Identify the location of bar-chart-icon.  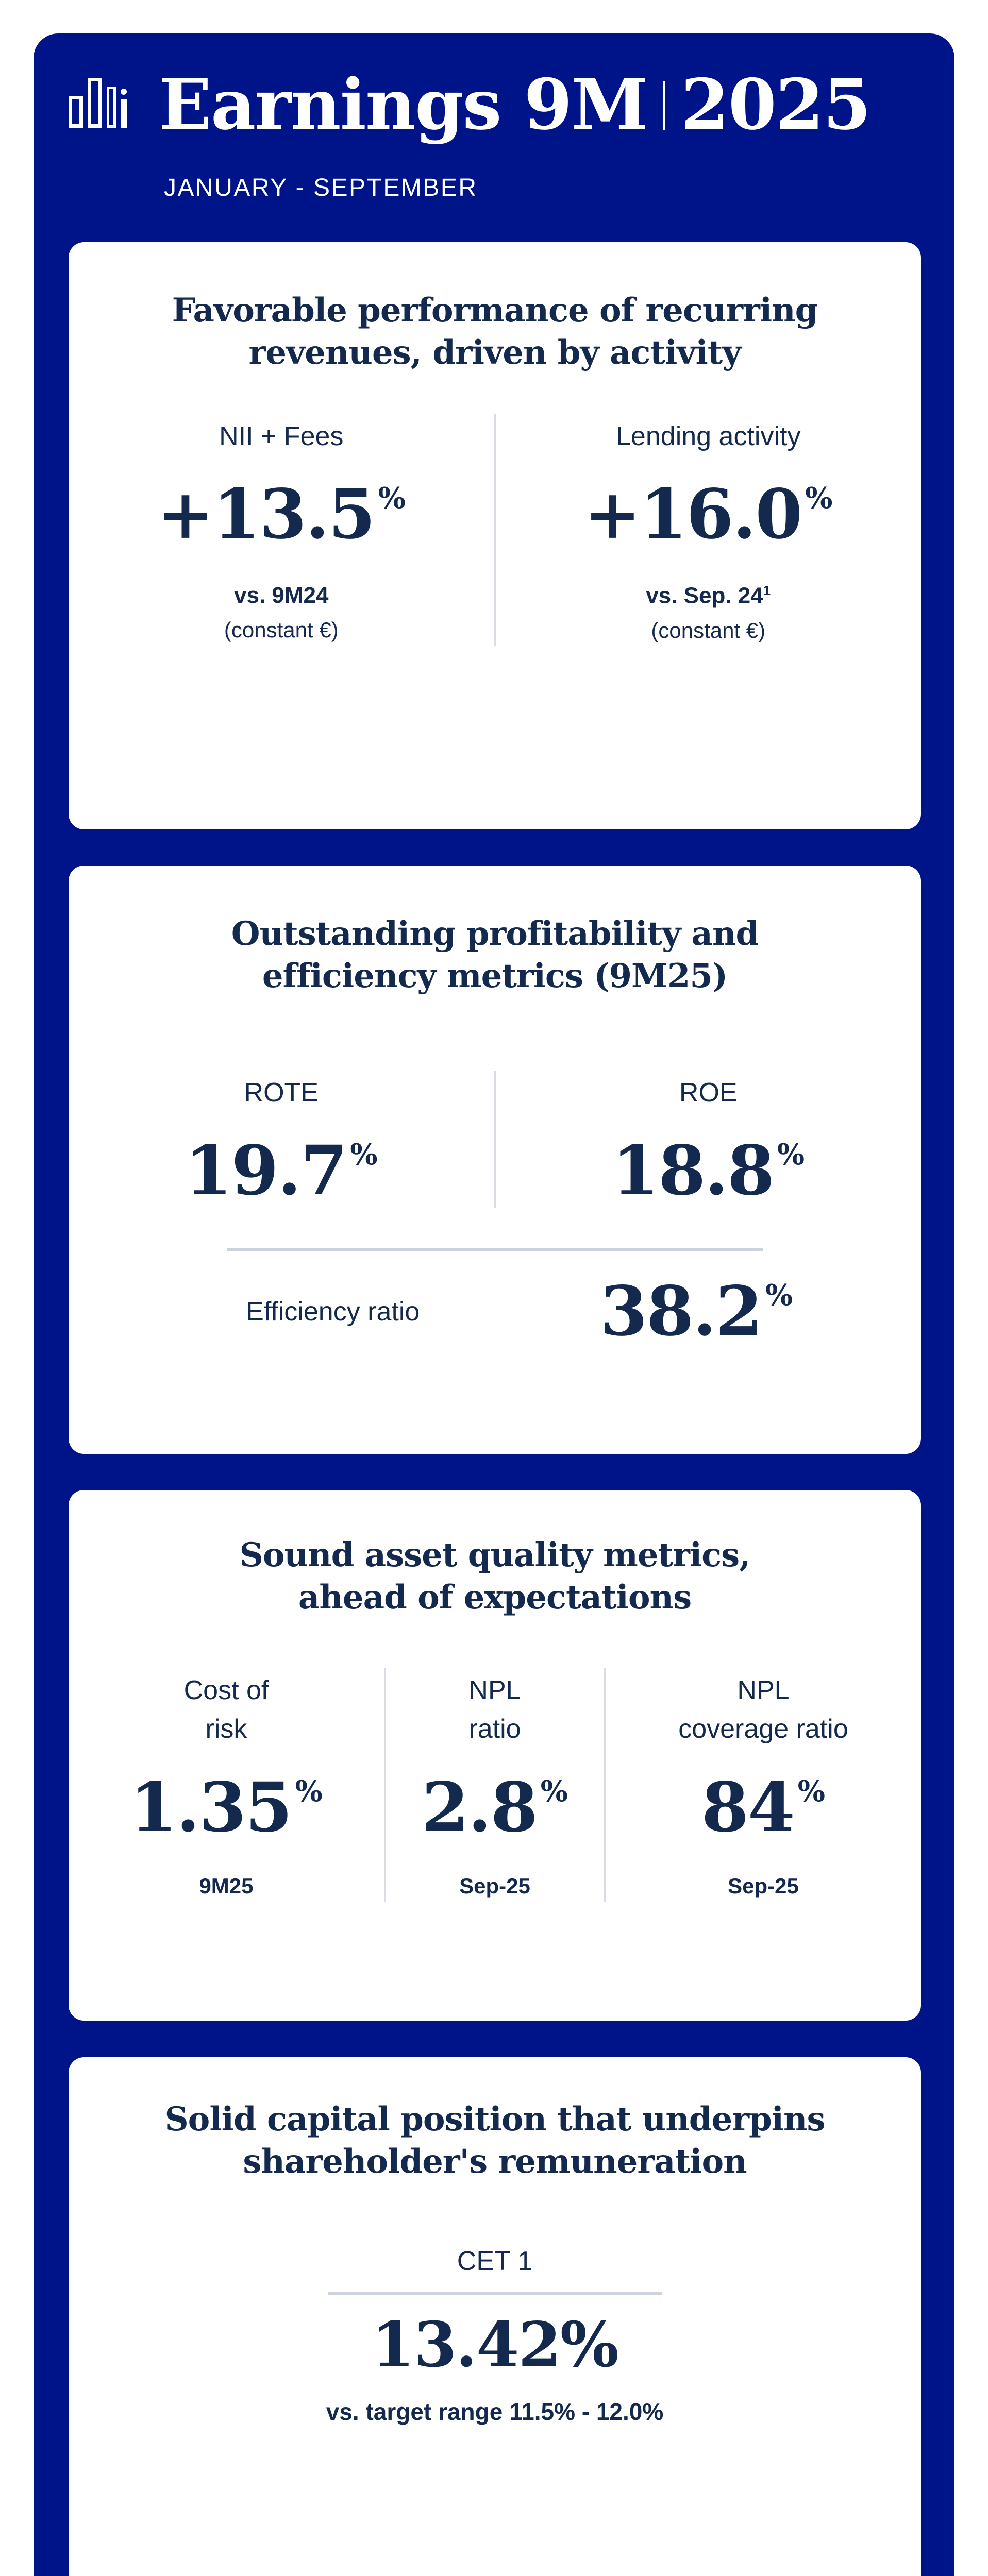
(98, 103).